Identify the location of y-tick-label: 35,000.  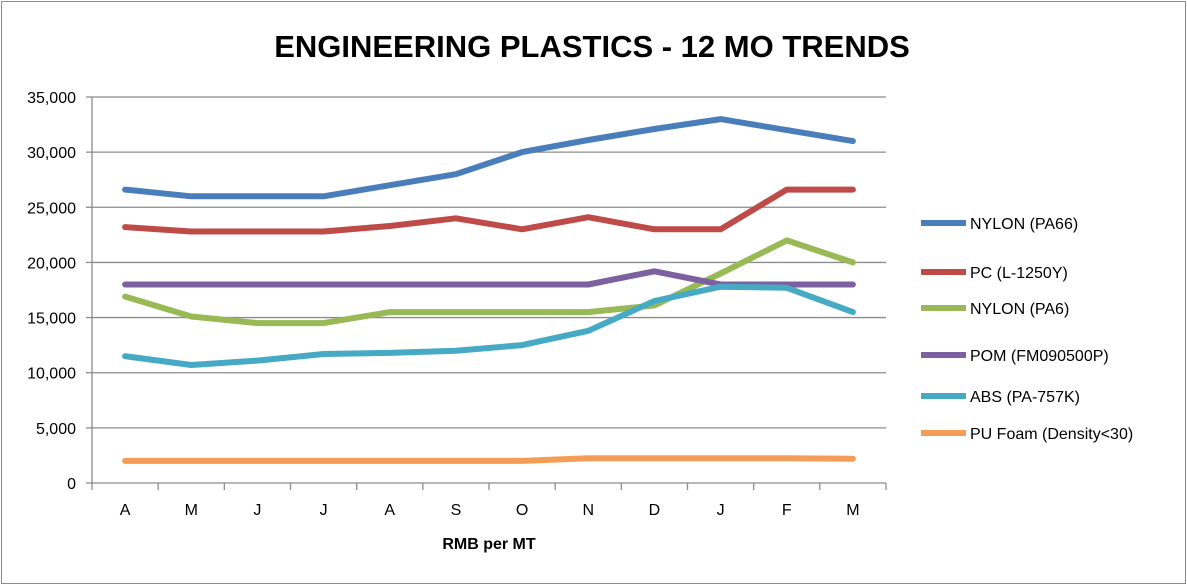
(51, 98).